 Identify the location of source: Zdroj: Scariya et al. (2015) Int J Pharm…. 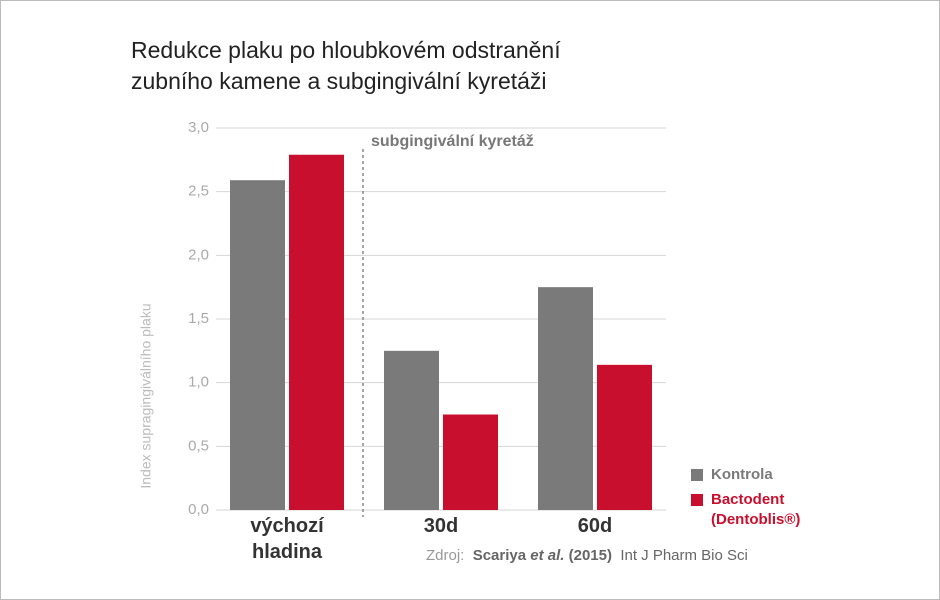
(587, 555).